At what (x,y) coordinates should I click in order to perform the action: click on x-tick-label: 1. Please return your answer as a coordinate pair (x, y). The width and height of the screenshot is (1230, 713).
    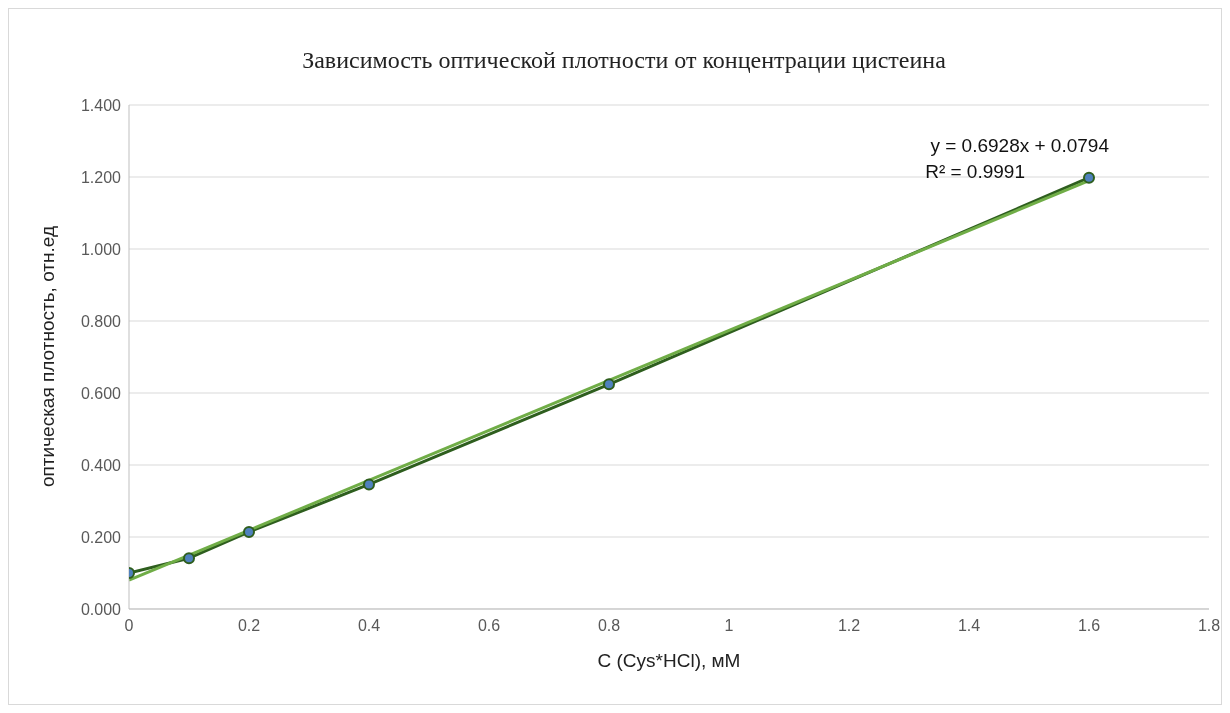
    Looking at the image, I should click on (729, 625).